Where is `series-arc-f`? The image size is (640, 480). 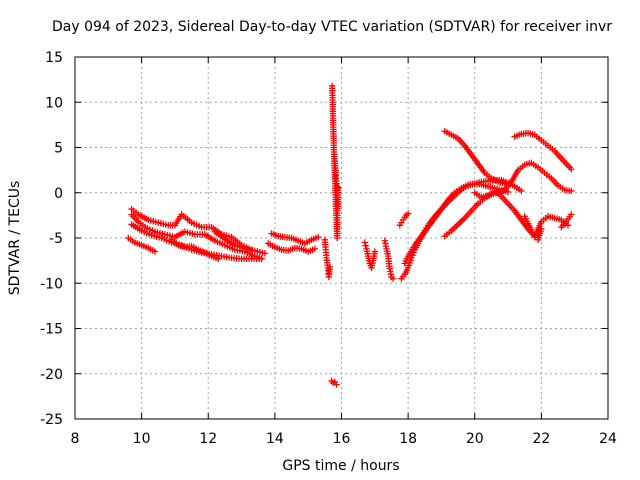
series-arc-f is located at coordinates (240, 242).